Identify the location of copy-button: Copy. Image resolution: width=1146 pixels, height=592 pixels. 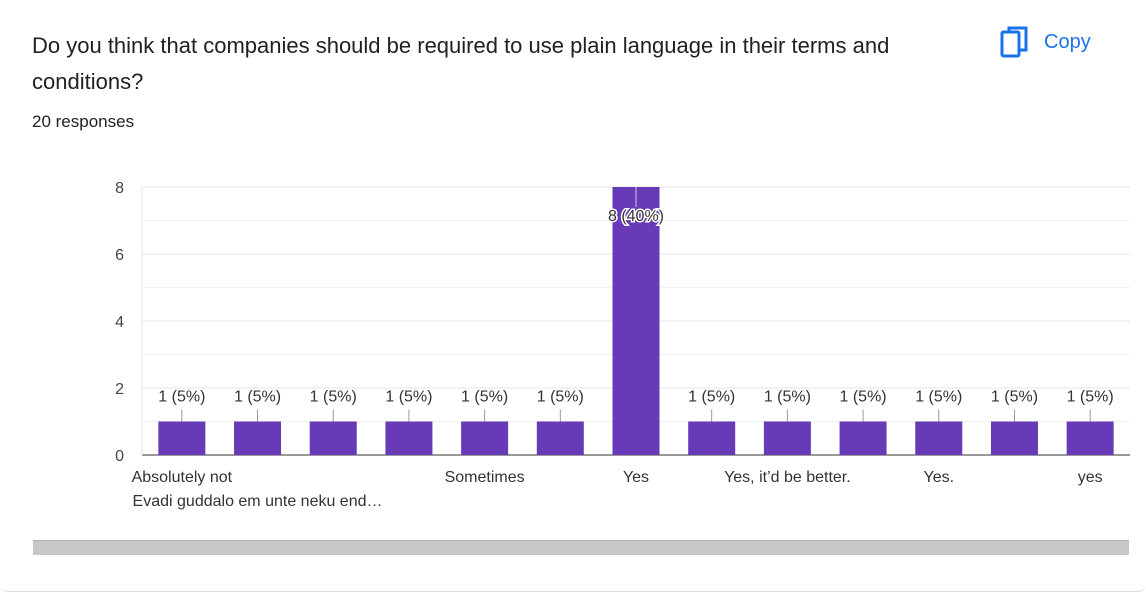
(1045, 42).